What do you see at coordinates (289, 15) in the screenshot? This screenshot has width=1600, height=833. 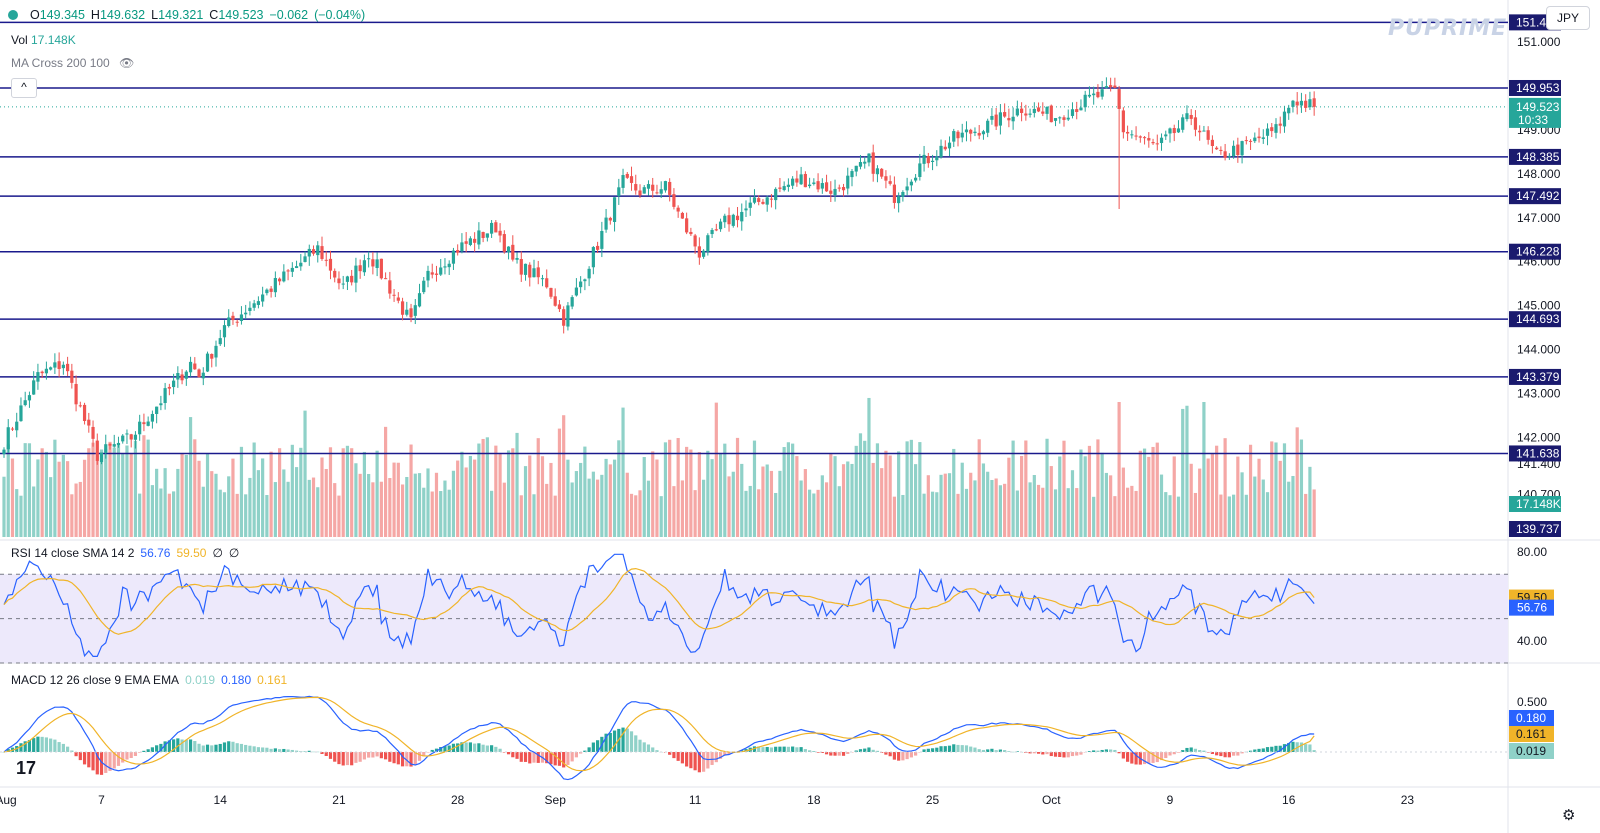 I see `change-value: −0.062` at bounding box center [289, 15].